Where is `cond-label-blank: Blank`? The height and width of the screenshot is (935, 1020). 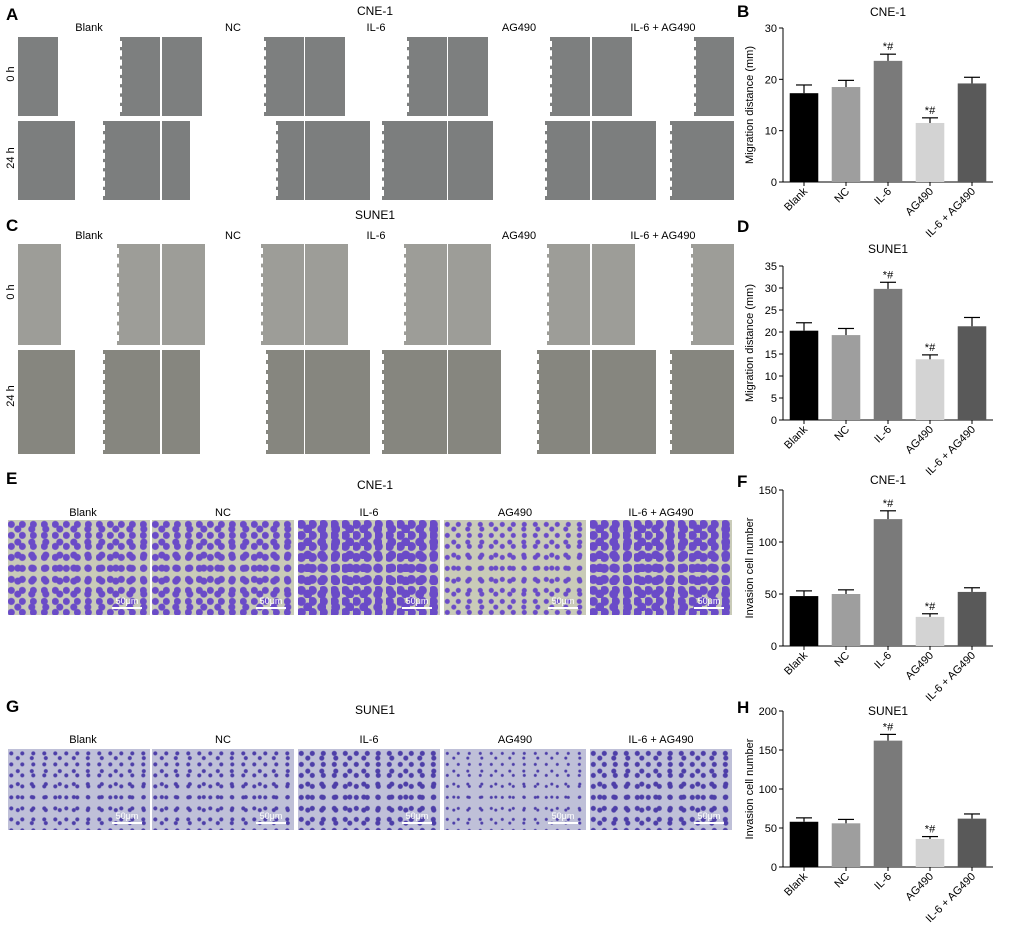 cond-label-blank: Blank is located at coordinates (89, 28).